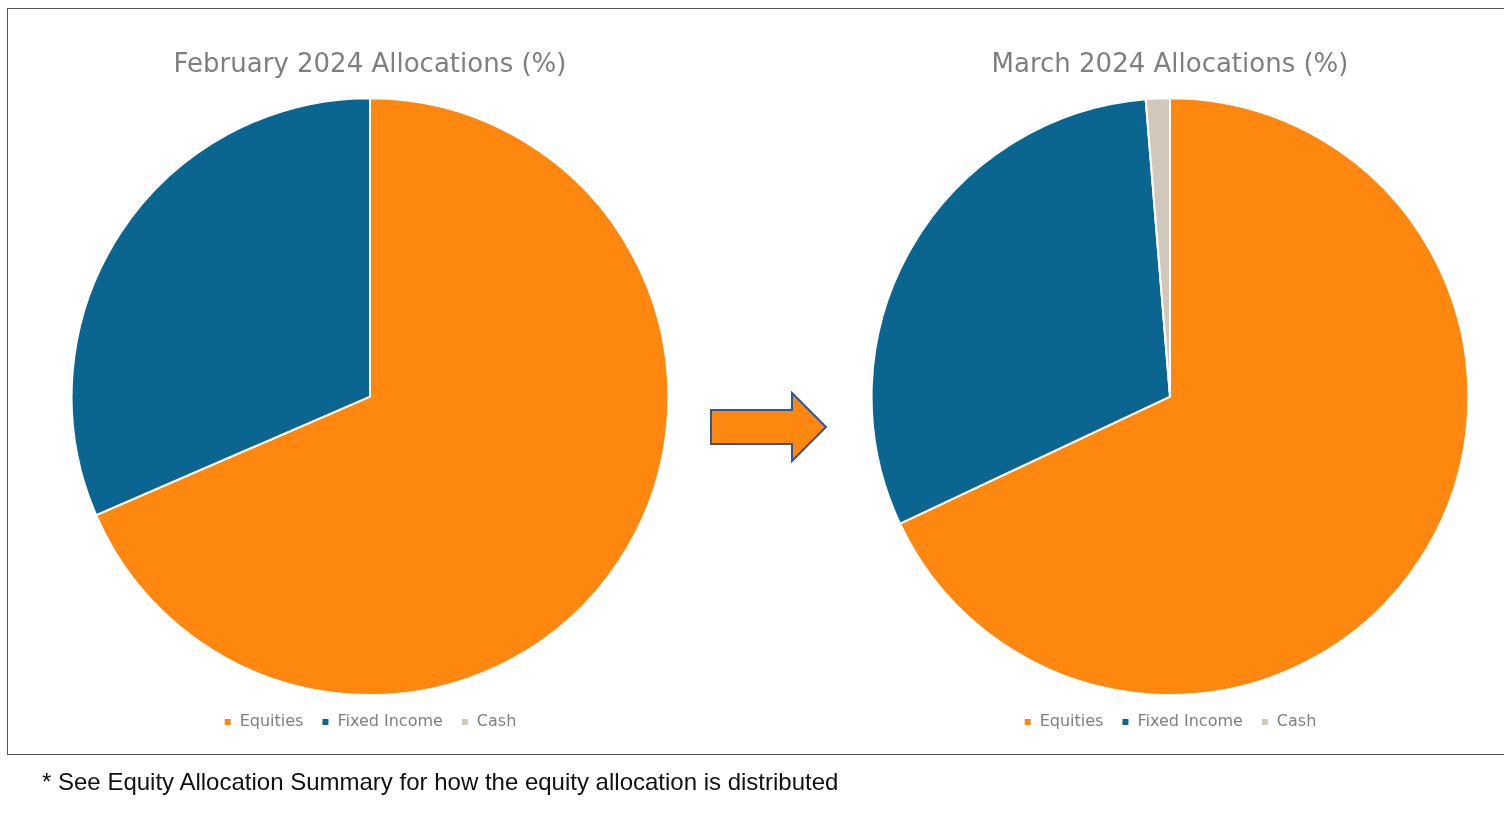  What do you see at coordinates (1170, 63) in the screenshot?
I see `chart-title: March 2024 Allocations (%)` at bounding box center [1170, 63].